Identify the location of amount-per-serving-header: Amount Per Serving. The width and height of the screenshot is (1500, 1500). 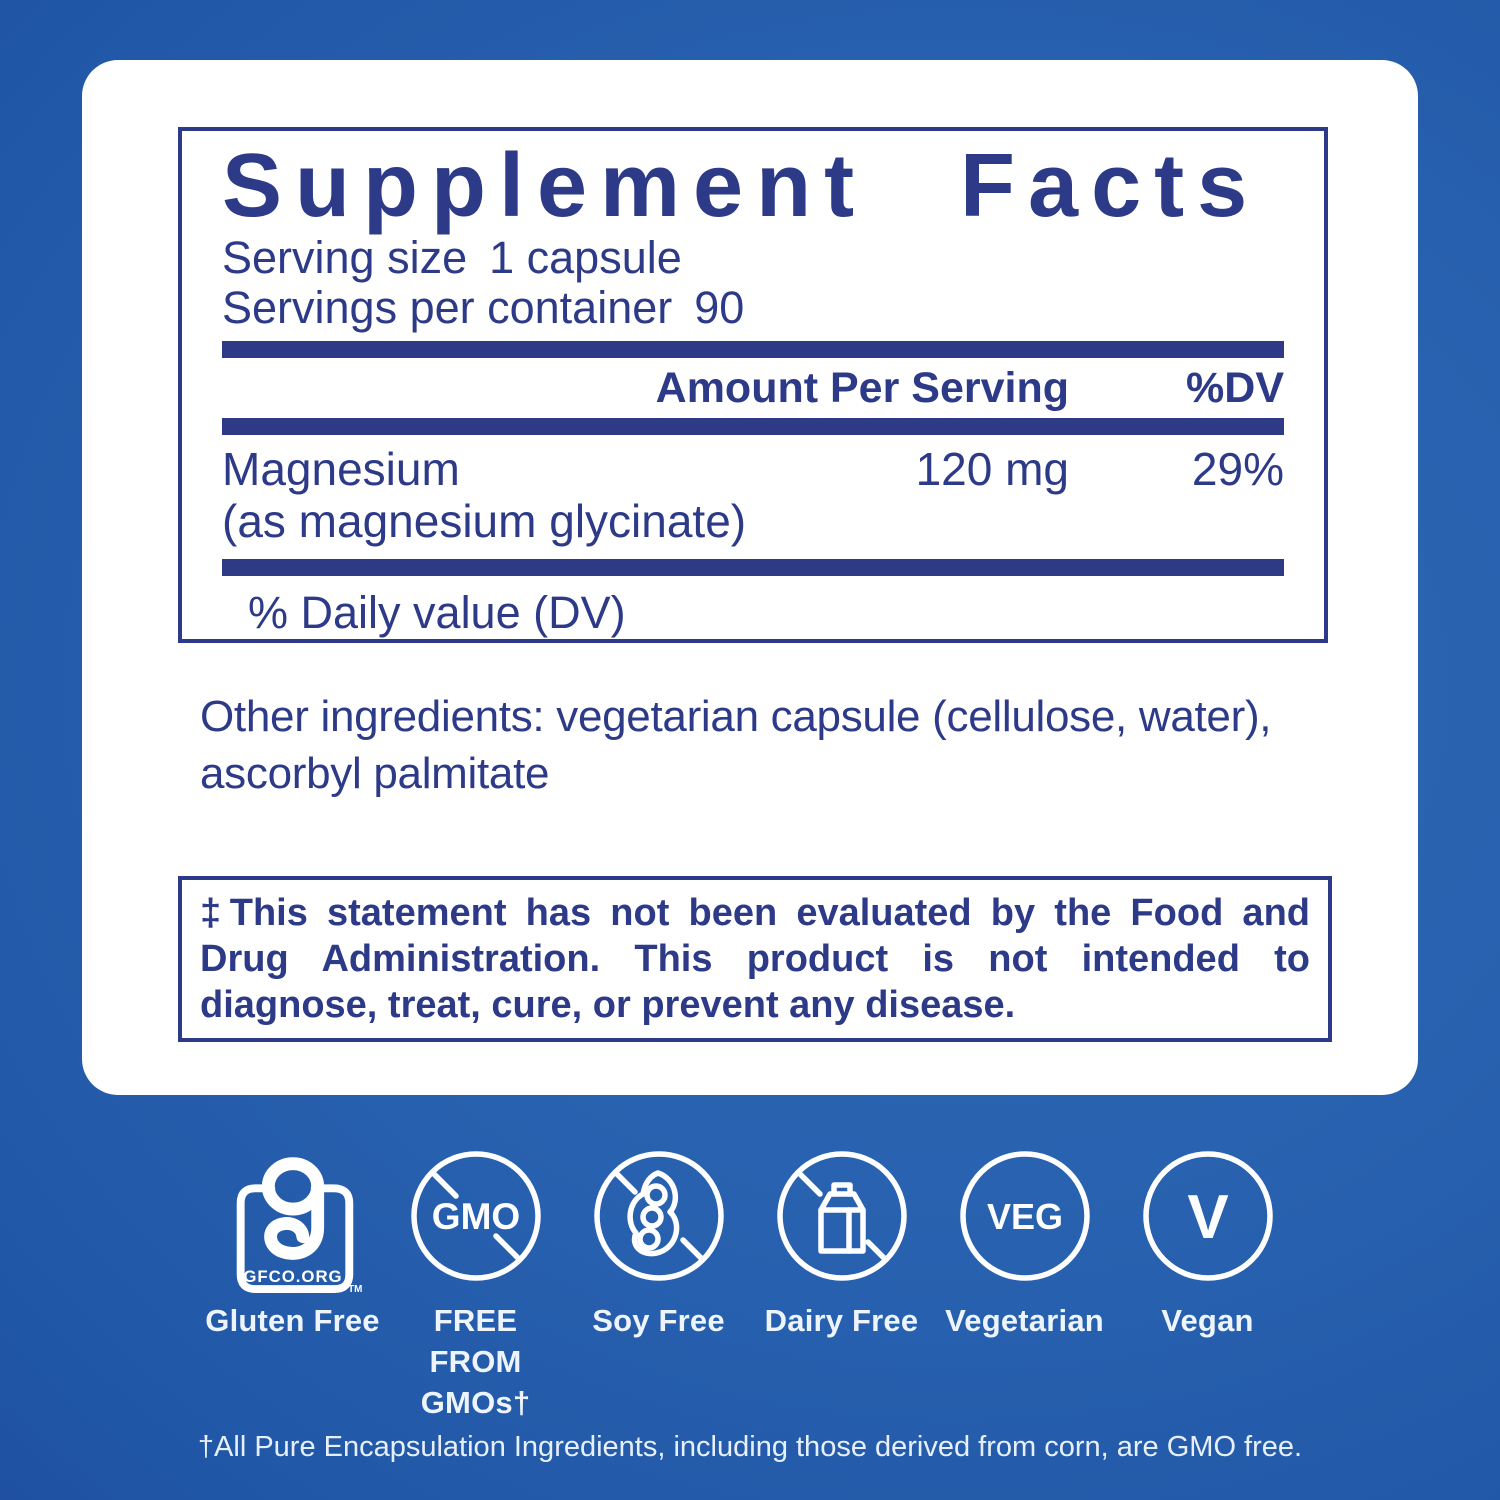
(862, 388).